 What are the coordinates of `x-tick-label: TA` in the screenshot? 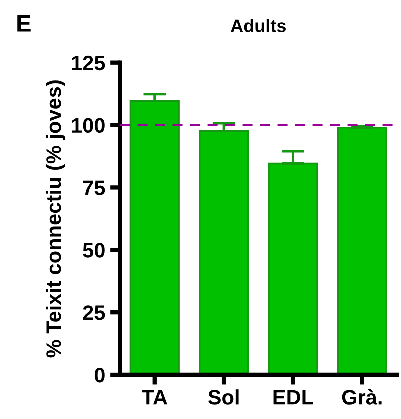 It's located at (155, 397).